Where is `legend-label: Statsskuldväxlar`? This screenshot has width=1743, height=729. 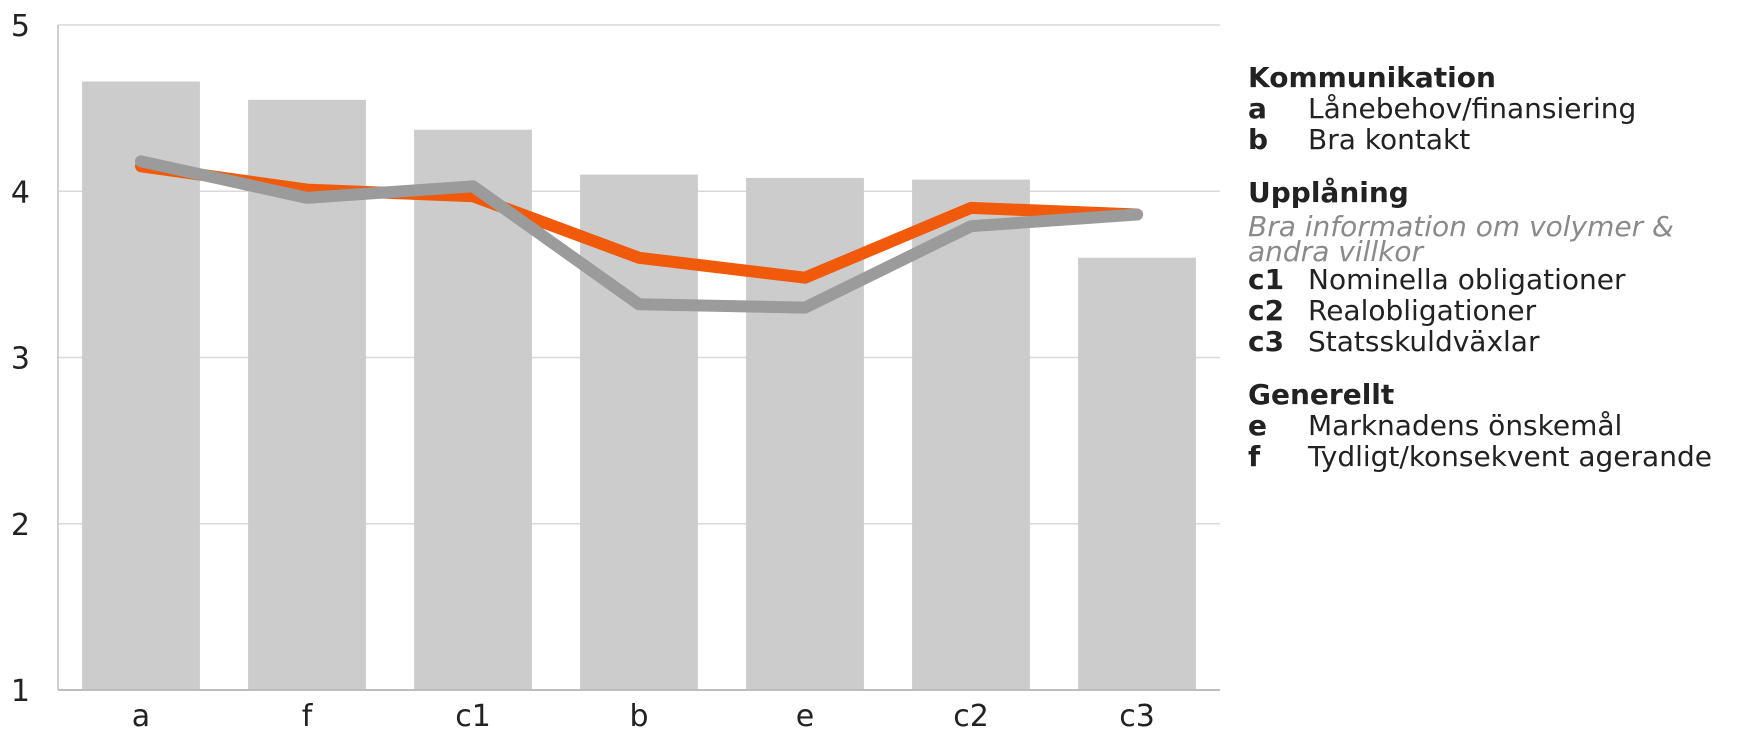 legend-label: Statsskuldväxlar is located at coordinates (1424, 341).